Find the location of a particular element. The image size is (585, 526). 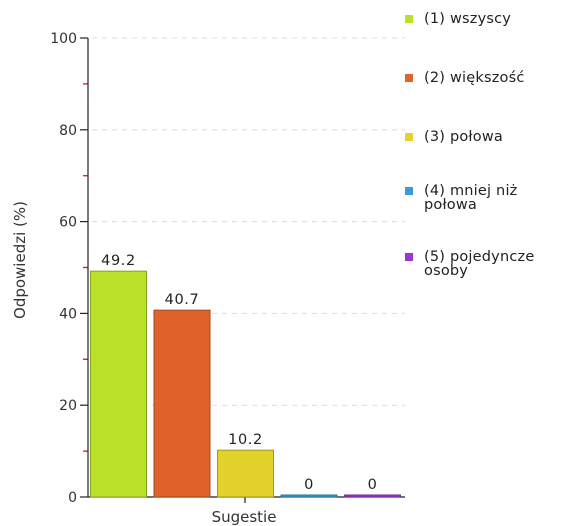

y-tick-label: 40 is located at coordinates (68, 314).